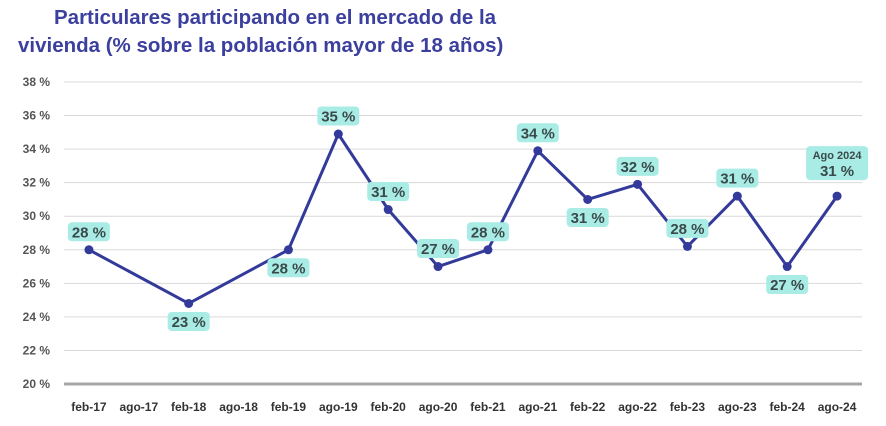  What do you see at coordinates (37, 183) in the screenshot?
I see `y-tick-label: 32 %` at bounding box center [37, 183].